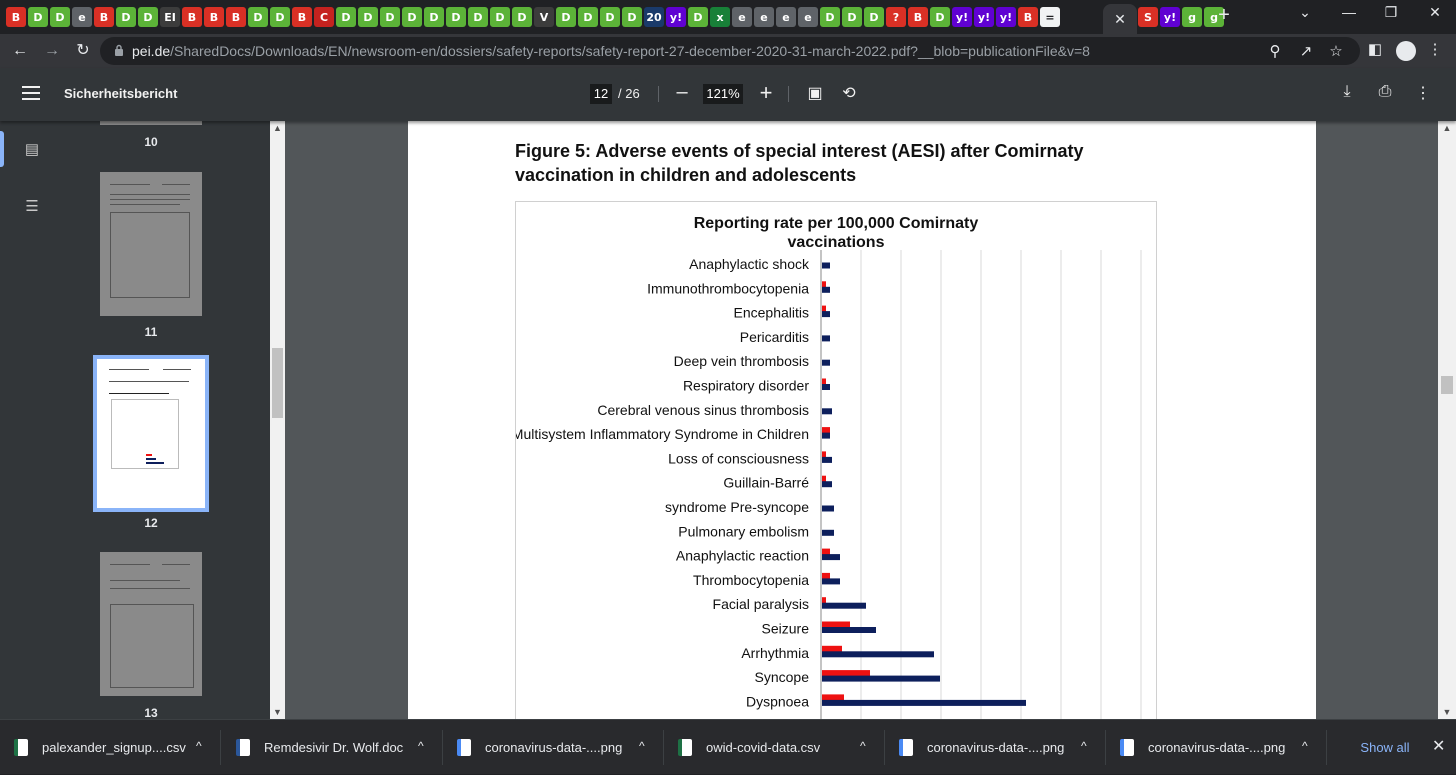 This screenshot has height=775, width=1456. What do you see at coordinates (1385, 91) in the screenshot?
I see `print-icon: ⎙` at bounding box center [1385, 91].